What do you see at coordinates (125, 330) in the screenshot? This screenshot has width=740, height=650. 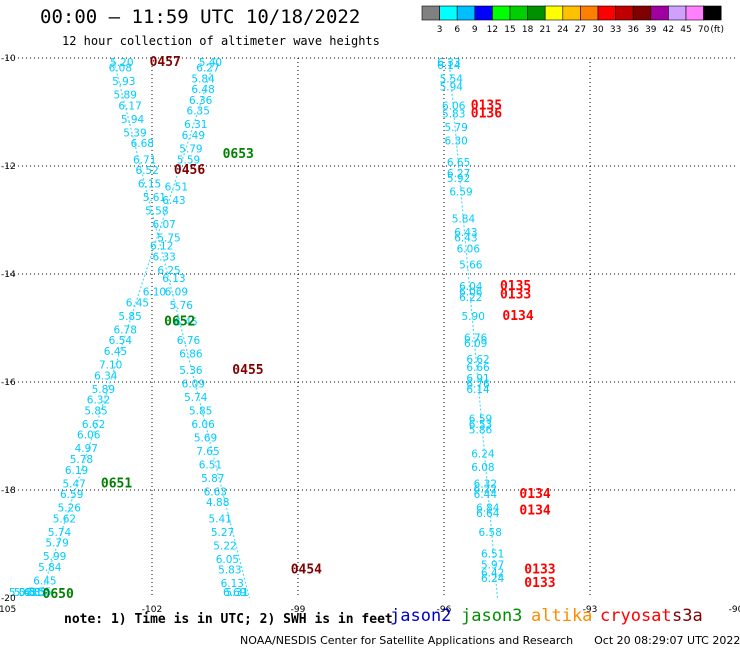 I see `wave-height-value: 6.78` at bounding box center [125, 330].